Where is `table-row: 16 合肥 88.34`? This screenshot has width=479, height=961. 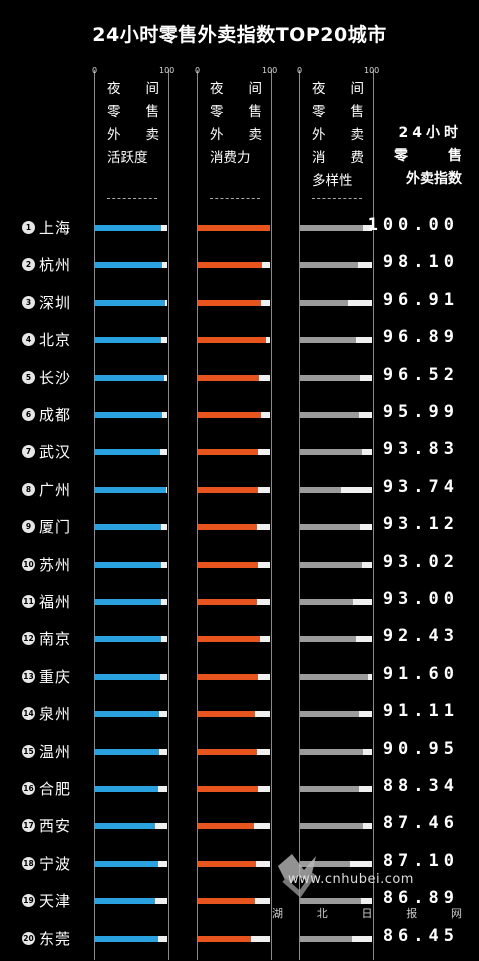
table-row: 16 合肥 88.34 is located at coordinates (239, 792).